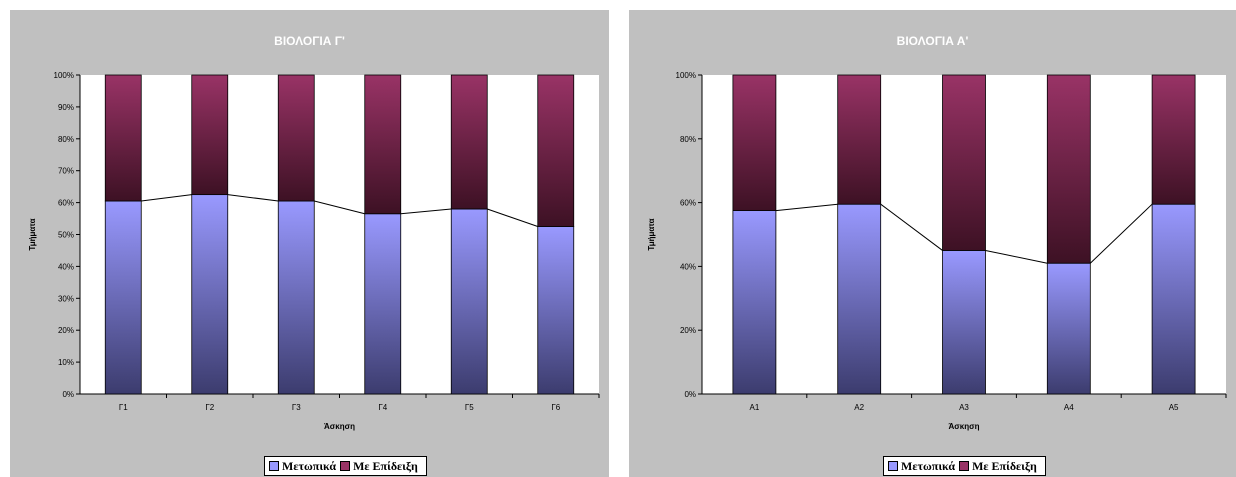 The width and height of the screenshot is (1236, 477). I want to click on x-tick-label: Γ2, so click(209, 407).